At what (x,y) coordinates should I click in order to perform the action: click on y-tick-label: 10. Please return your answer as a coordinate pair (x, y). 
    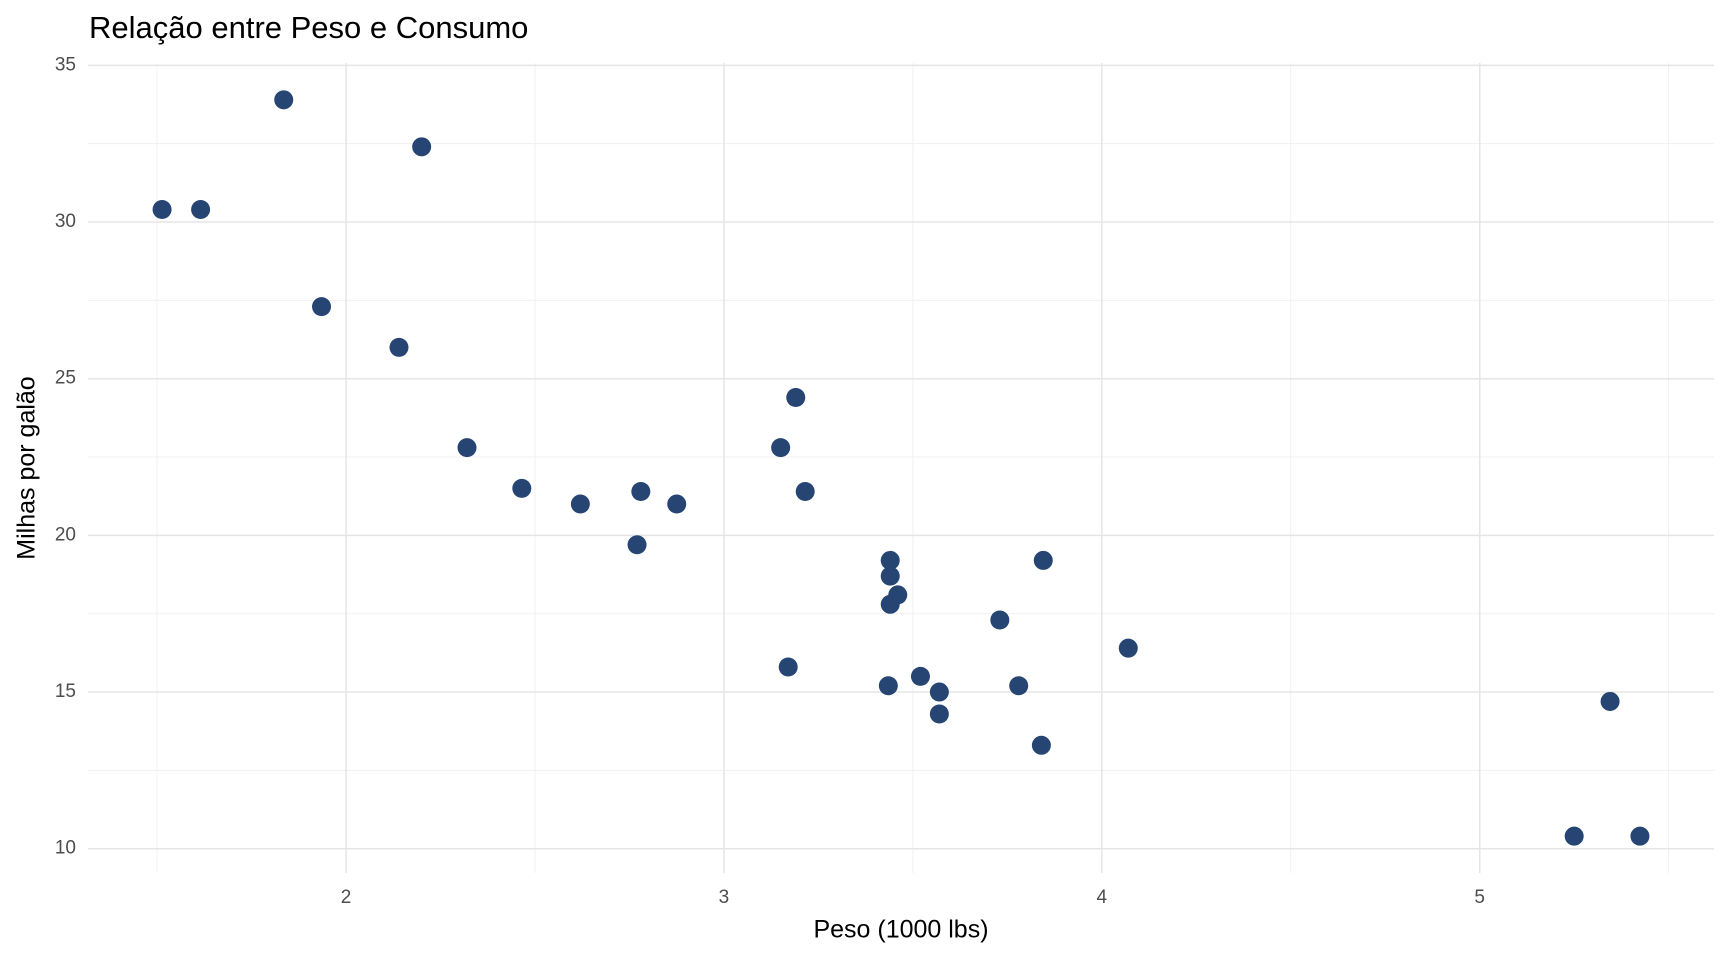
    Looking at the image, I should click on (65, 848).